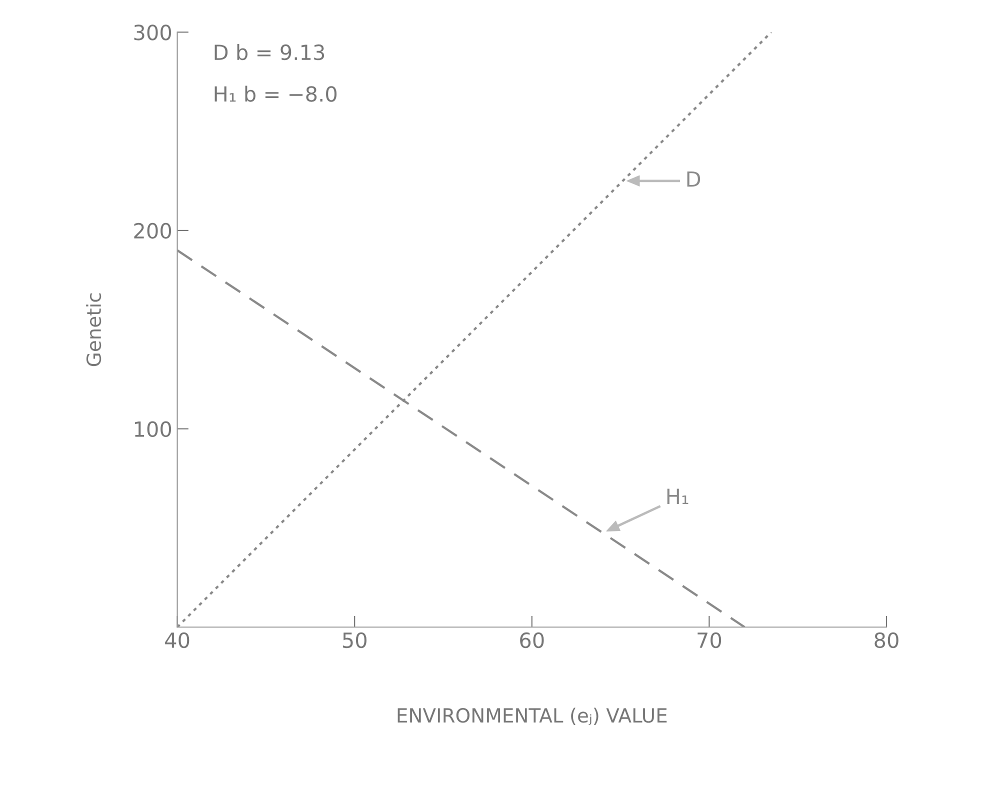 The height and width of the screenshot is (804, 985). Describe the element at coordinates (354, 640) in the screenshot. I see `x-tick-label: 50` at that location.